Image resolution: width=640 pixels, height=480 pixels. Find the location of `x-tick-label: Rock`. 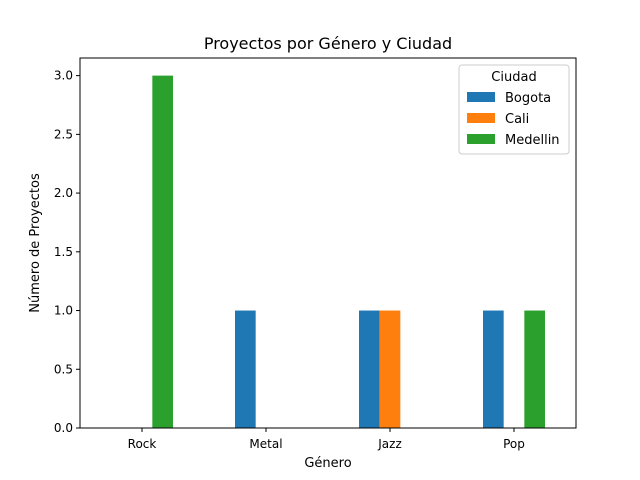

x-tick-label: Rock is located at coordinates (142, 444).